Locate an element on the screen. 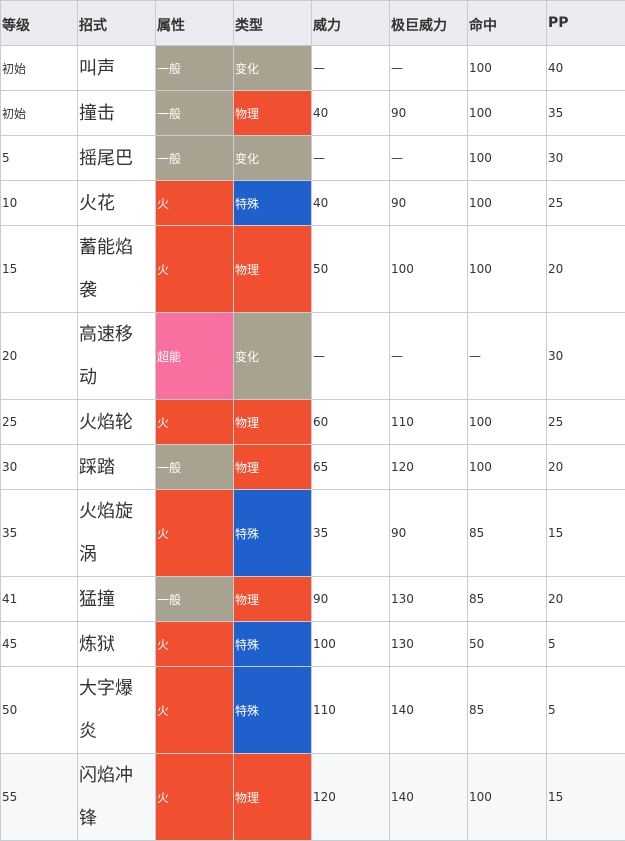  power-cell: 50 is located at coordinates (351, 269).